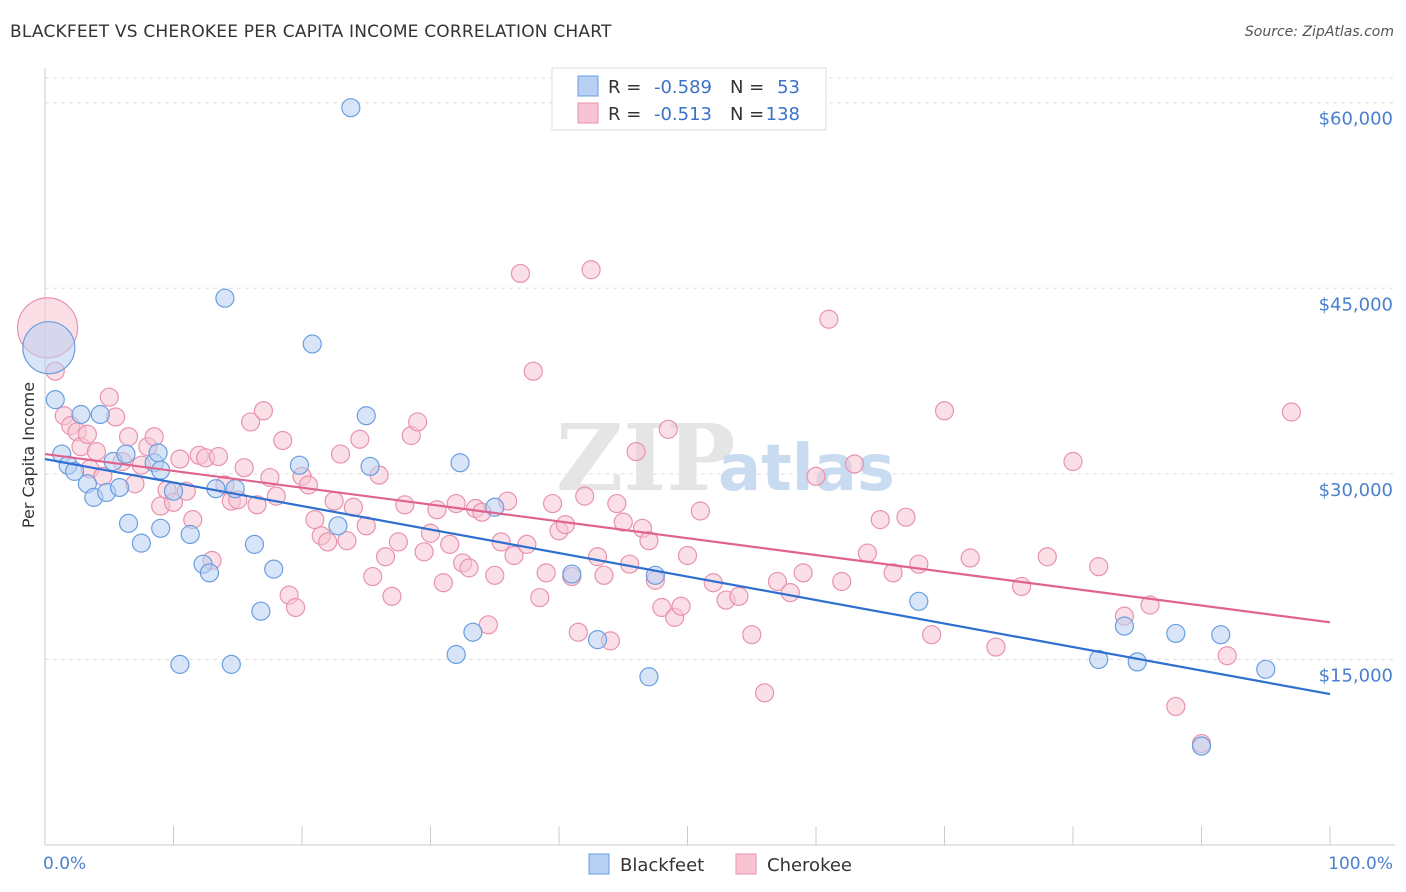 The height and width of the screenshot is (892, 1406). I want to click on legend-n-value-cherokee: 138, so click(783, 114).